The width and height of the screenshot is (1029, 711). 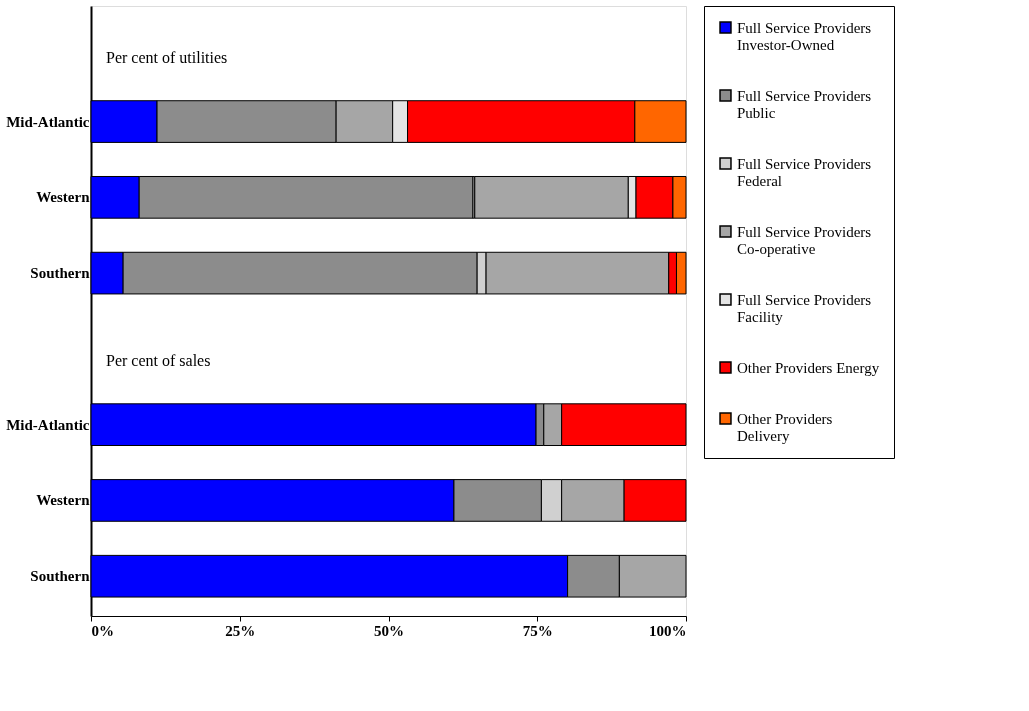 I want to click on legend-label: Full Service Providers Co-operative, so click(x=804, y=240).